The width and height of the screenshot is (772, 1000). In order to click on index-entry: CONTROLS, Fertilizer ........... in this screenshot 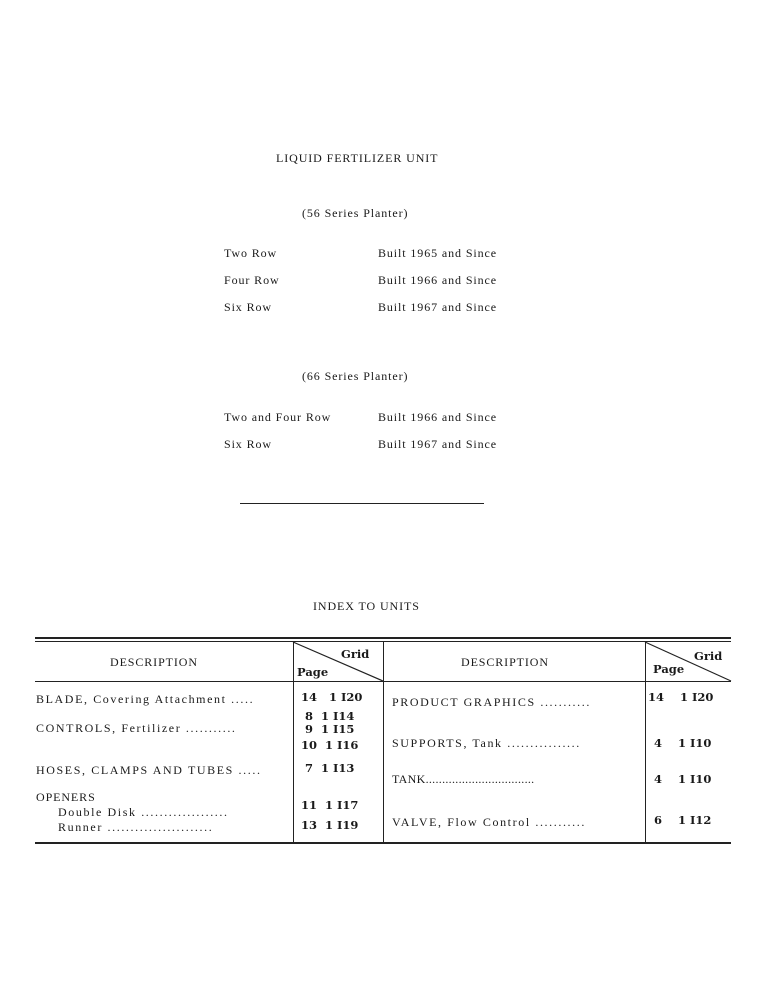, I will do `click(136, 728)`.